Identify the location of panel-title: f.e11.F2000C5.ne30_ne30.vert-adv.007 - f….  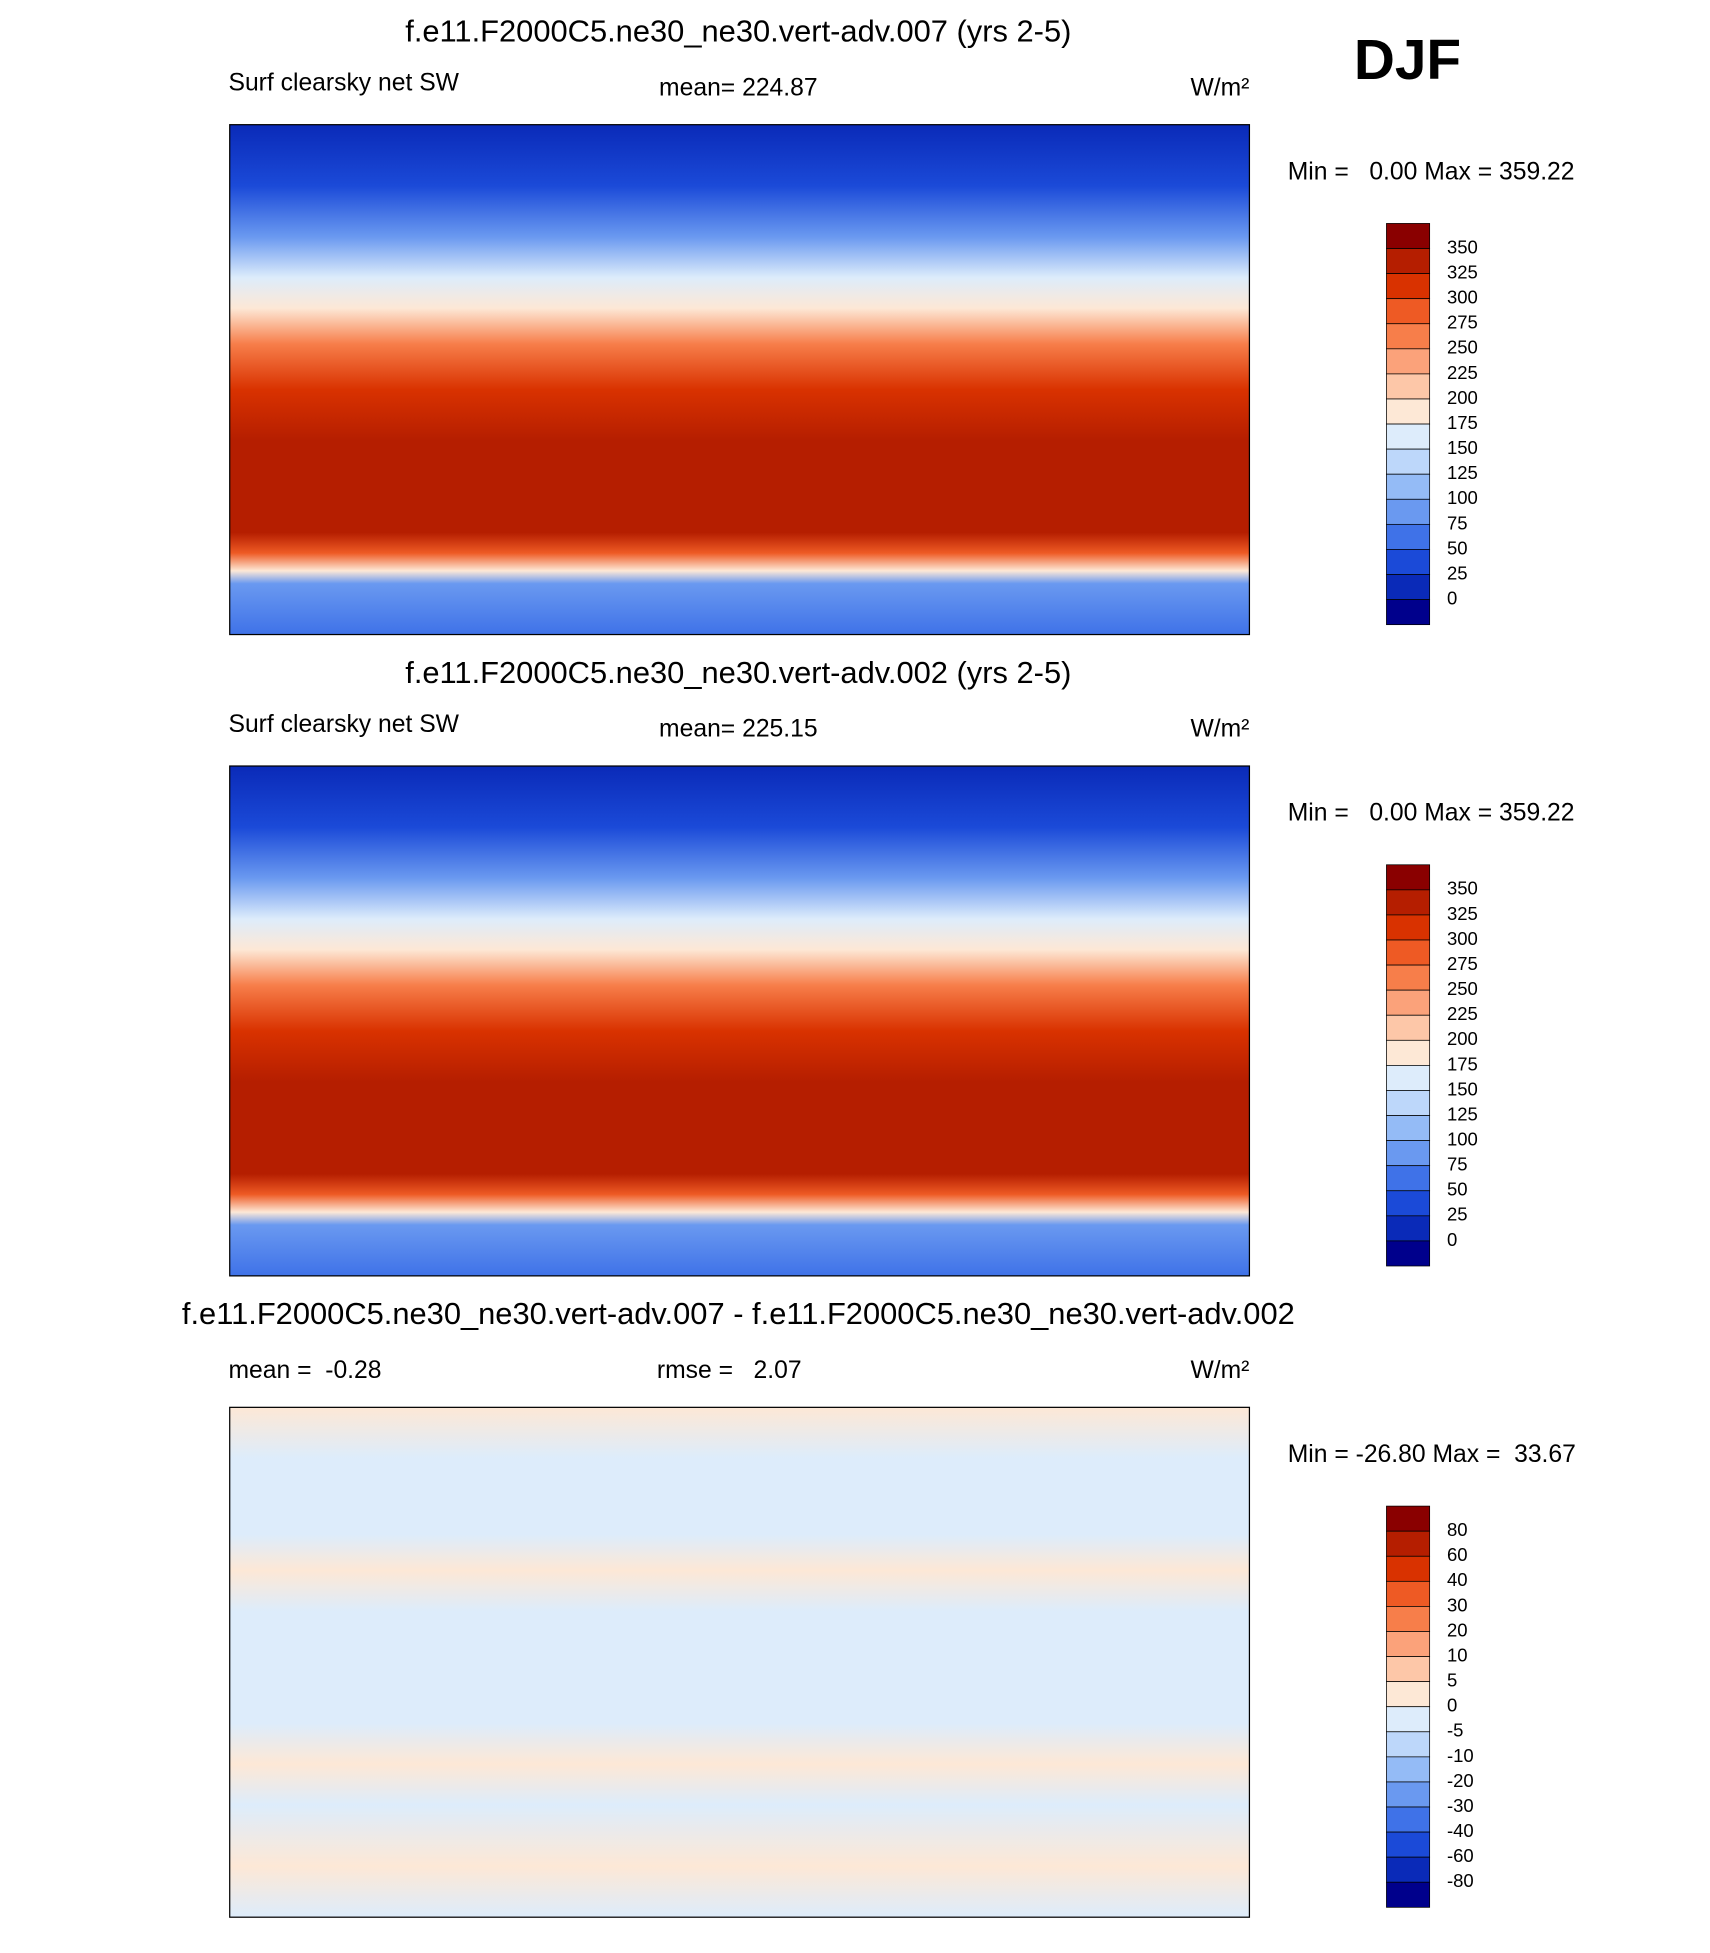
(738, 1313).